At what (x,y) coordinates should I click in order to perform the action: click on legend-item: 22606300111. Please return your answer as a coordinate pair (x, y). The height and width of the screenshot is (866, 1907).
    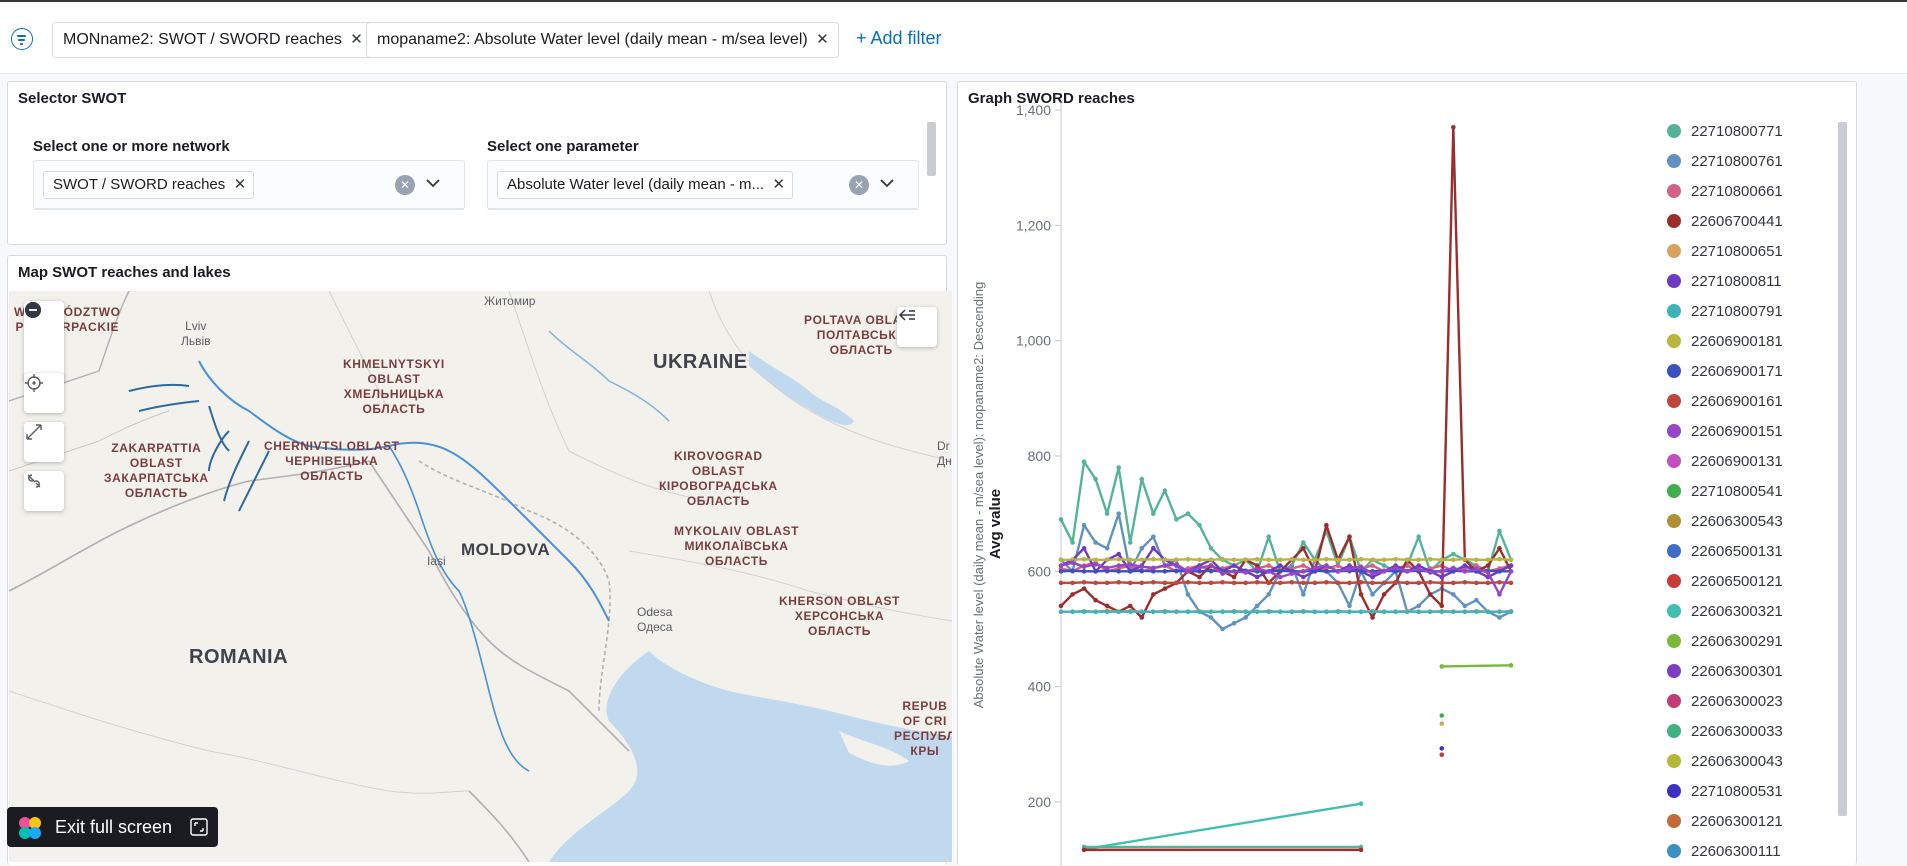
    Looking at the image, I should click on (1724, 851).